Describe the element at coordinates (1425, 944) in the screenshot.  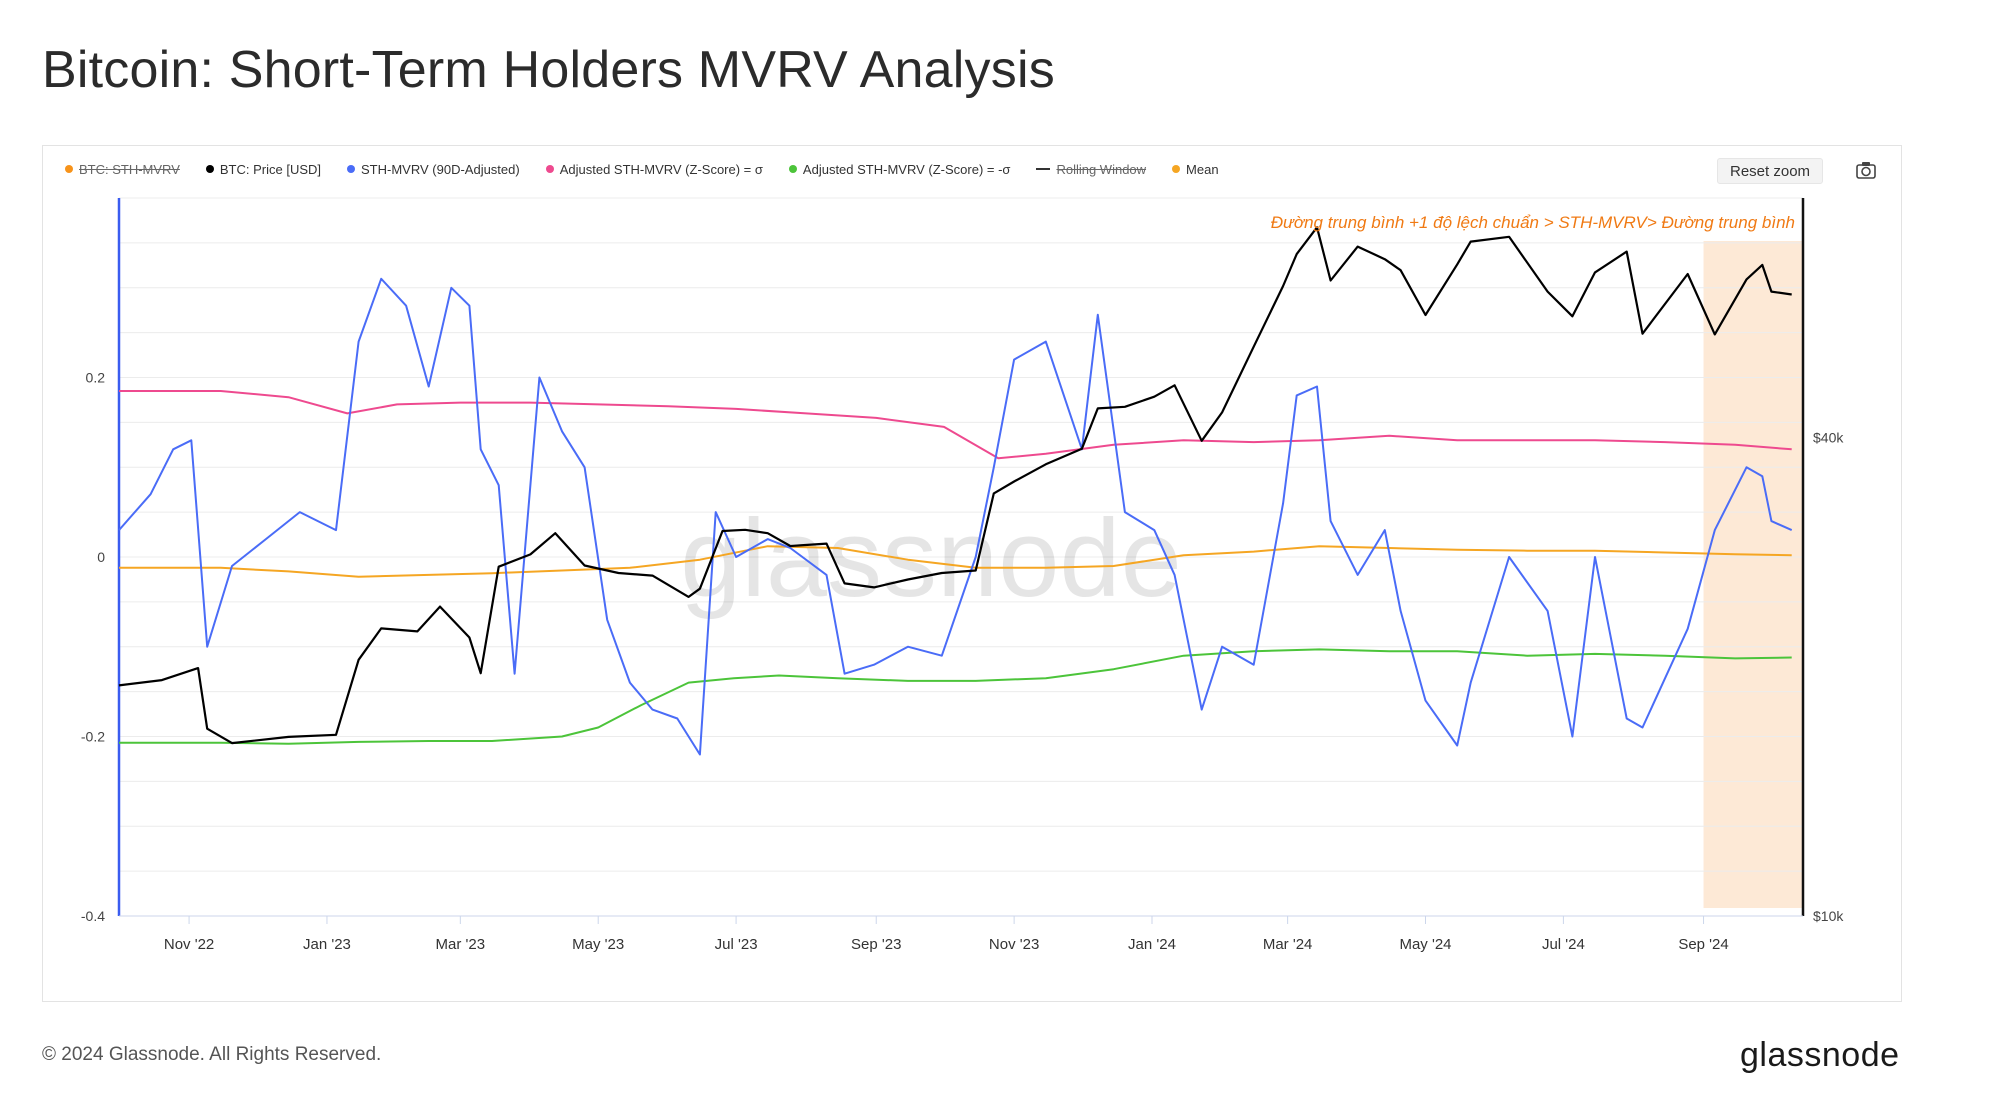
I see `x-tick-label: May '24` at that location.